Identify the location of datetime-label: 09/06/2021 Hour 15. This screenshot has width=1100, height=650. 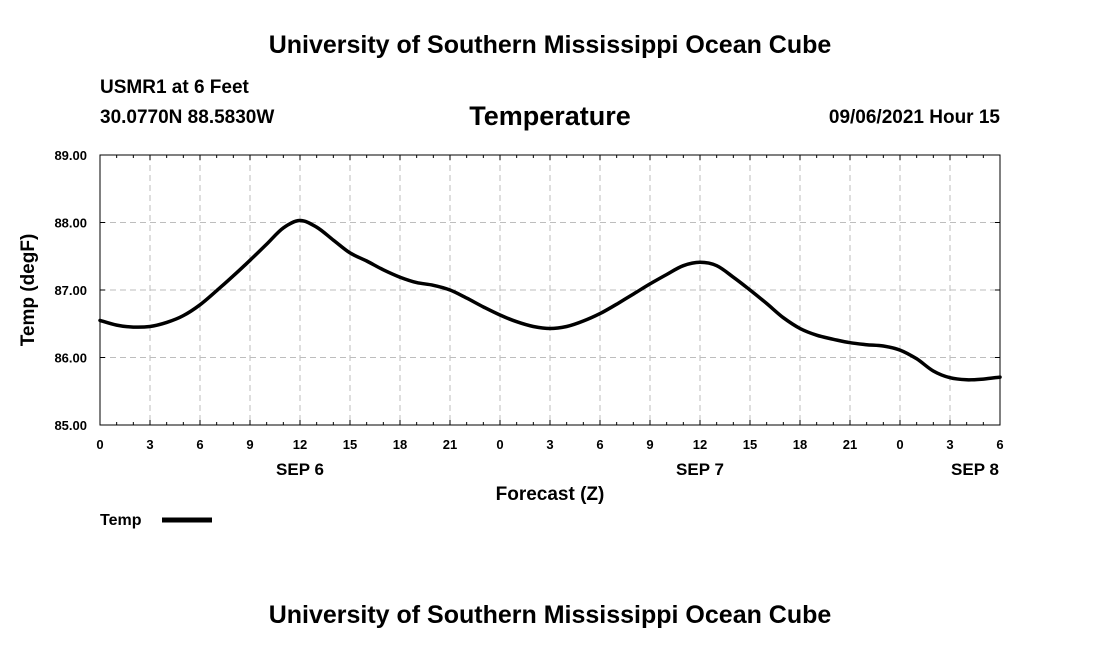
(914, 117).